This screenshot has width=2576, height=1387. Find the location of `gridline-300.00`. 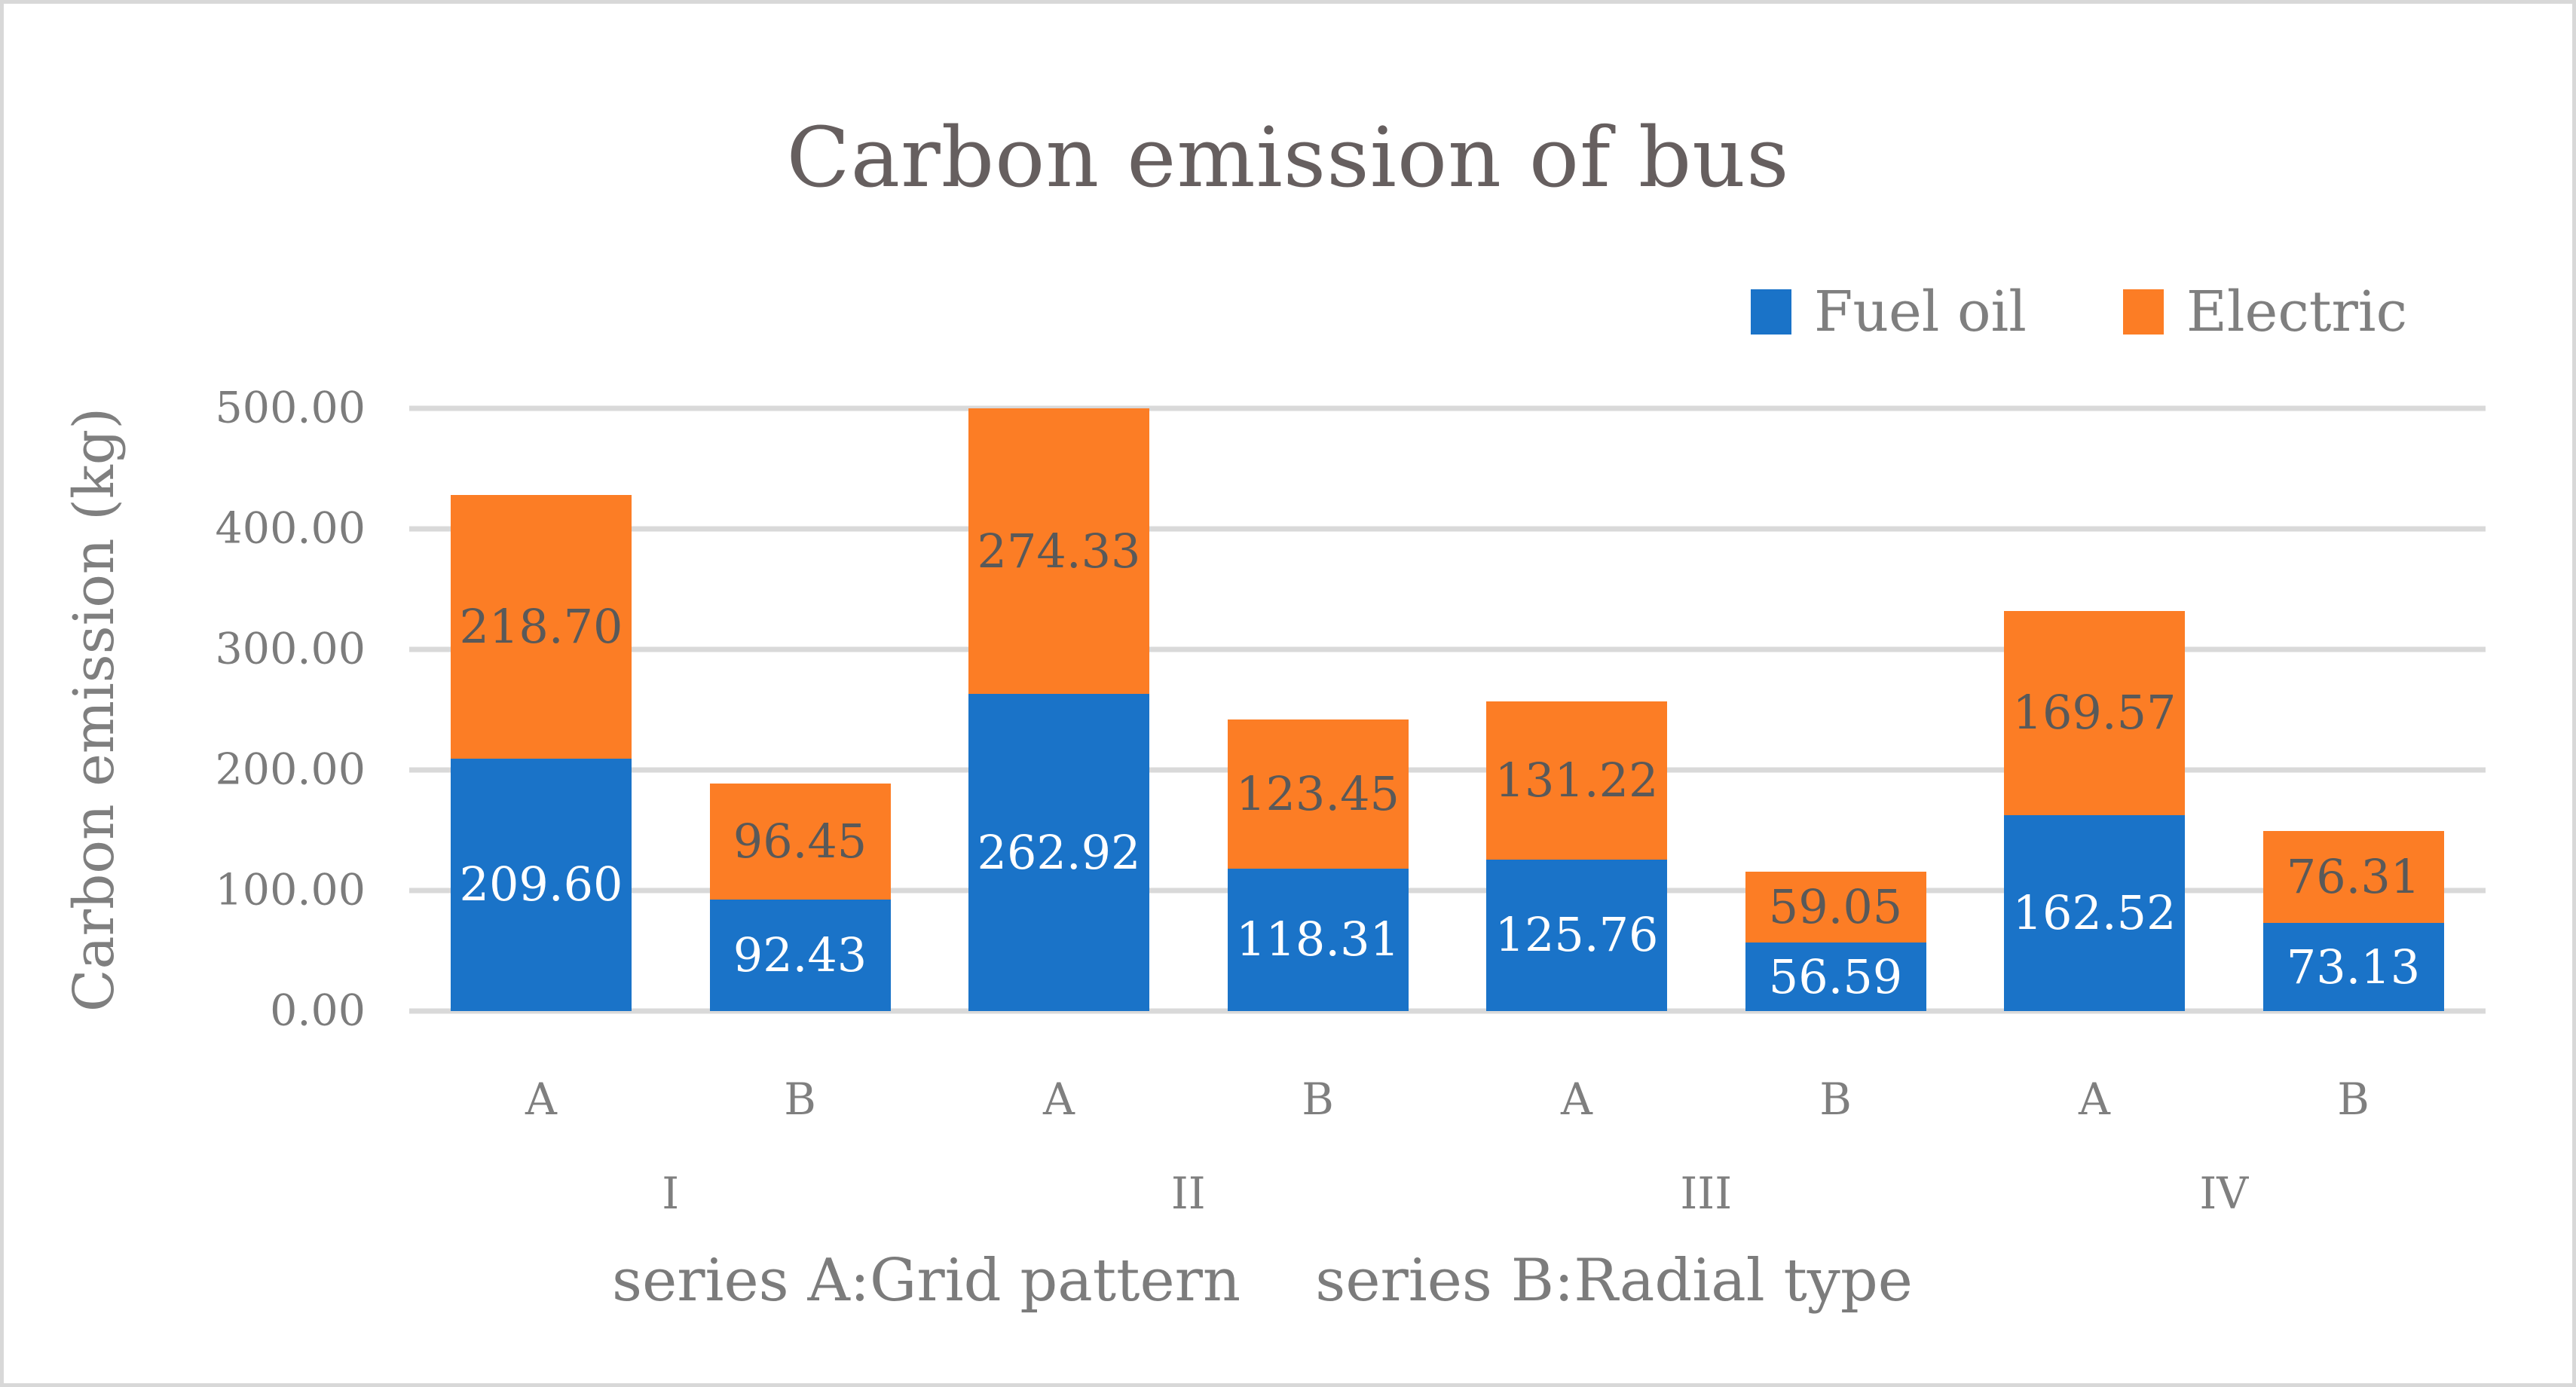

gridline-300.00 is located at coordinates (1448, 649).